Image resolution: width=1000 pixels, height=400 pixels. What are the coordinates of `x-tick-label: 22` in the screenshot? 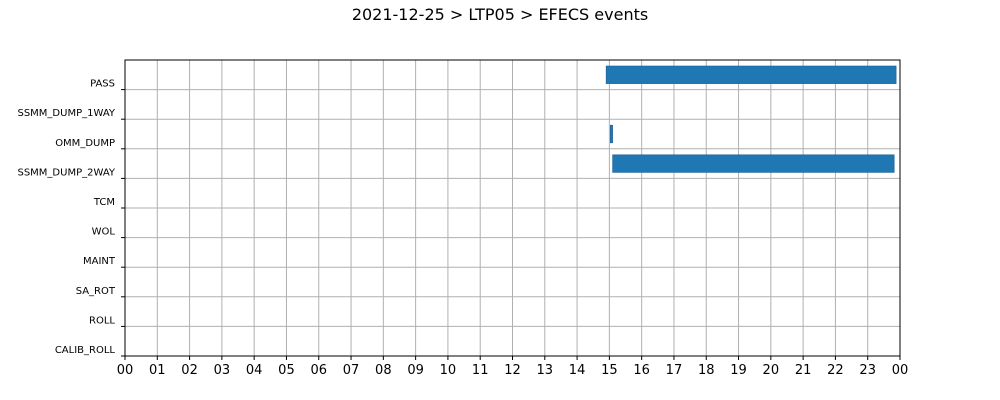 It's located at (835, 370).